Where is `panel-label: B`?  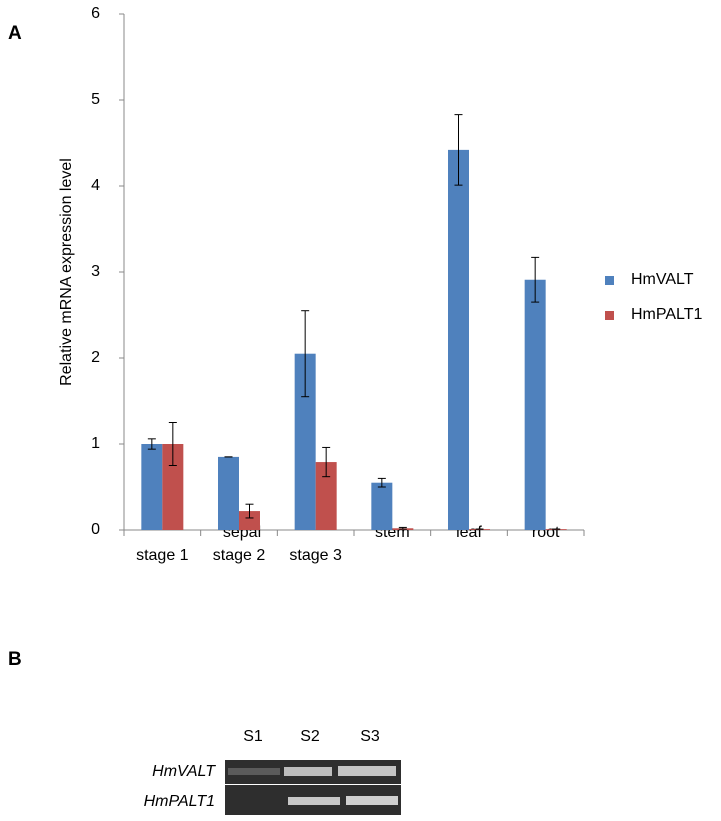 panel-label: B is located at coordinates (15, 659).